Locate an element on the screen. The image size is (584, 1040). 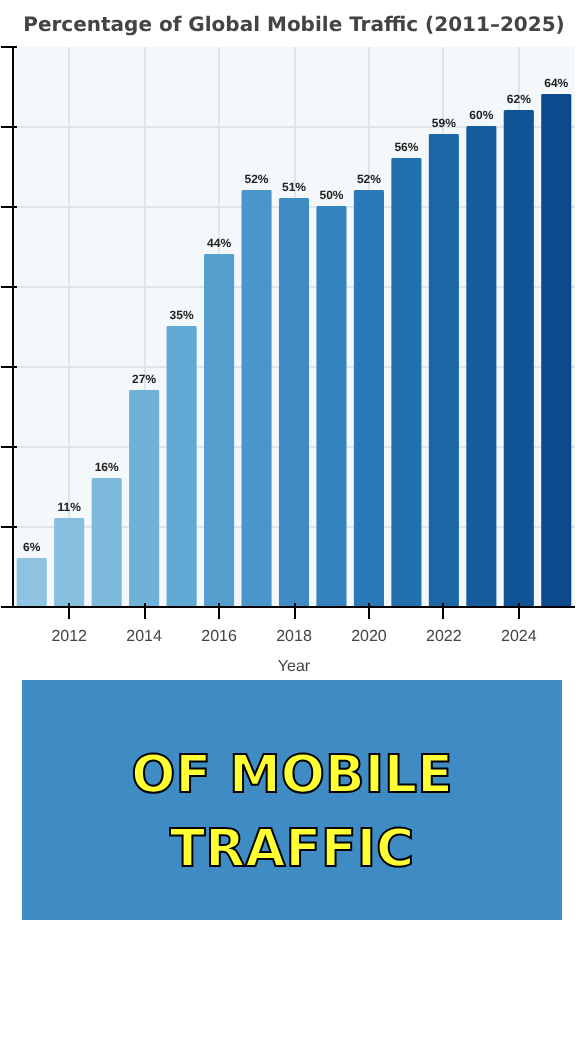
x-tick-label: 2022 is located at coordinates (444, 636).